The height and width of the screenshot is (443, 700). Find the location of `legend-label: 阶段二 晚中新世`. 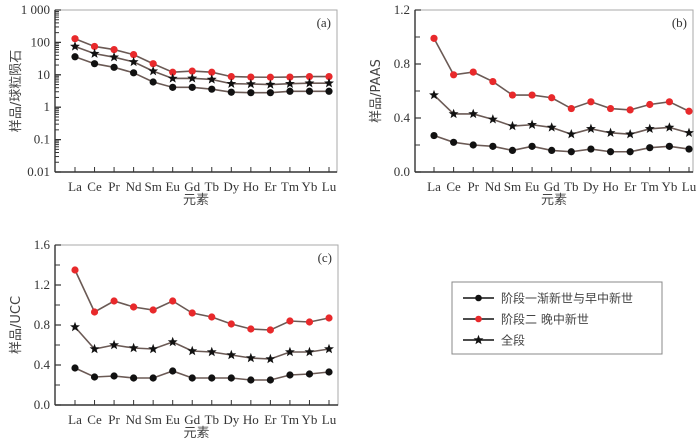

legend-label: 阶段二 晚中新世 is located at coordinates (545, 319).